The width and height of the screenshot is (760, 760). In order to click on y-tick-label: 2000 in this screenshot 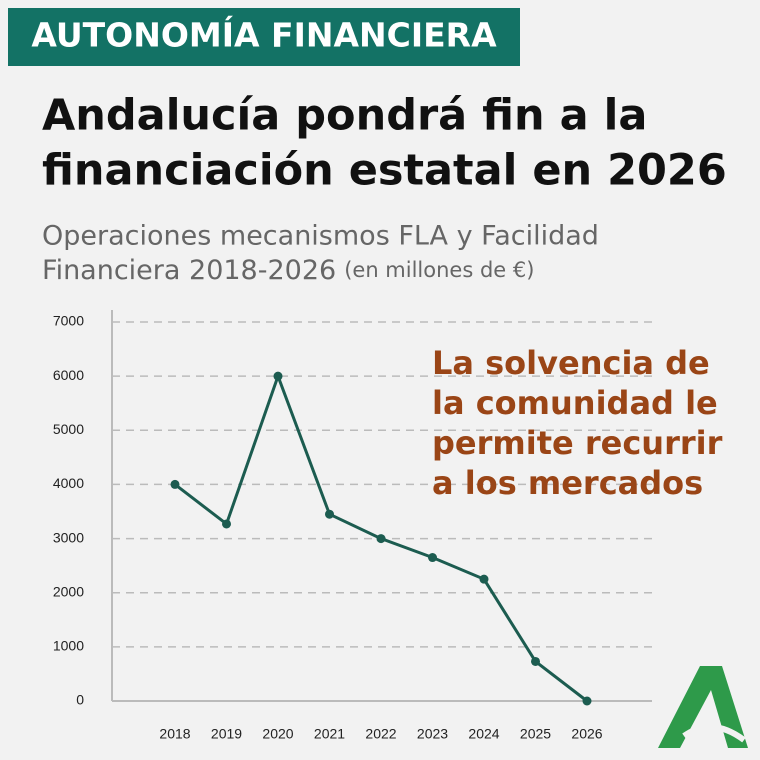, I will do `click(68, 591)`.